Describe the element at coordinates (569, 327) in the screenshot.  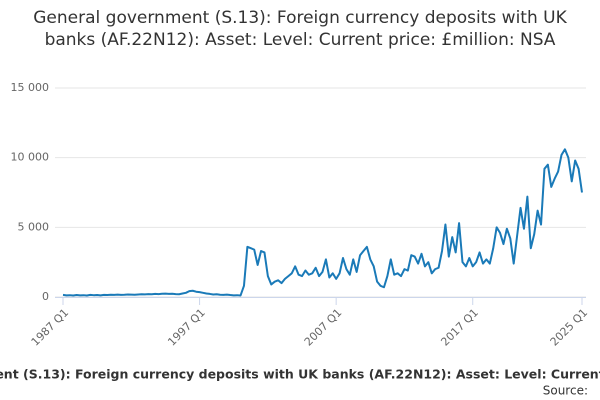
I see `x-tick-label: 2025 Q1` at that location.